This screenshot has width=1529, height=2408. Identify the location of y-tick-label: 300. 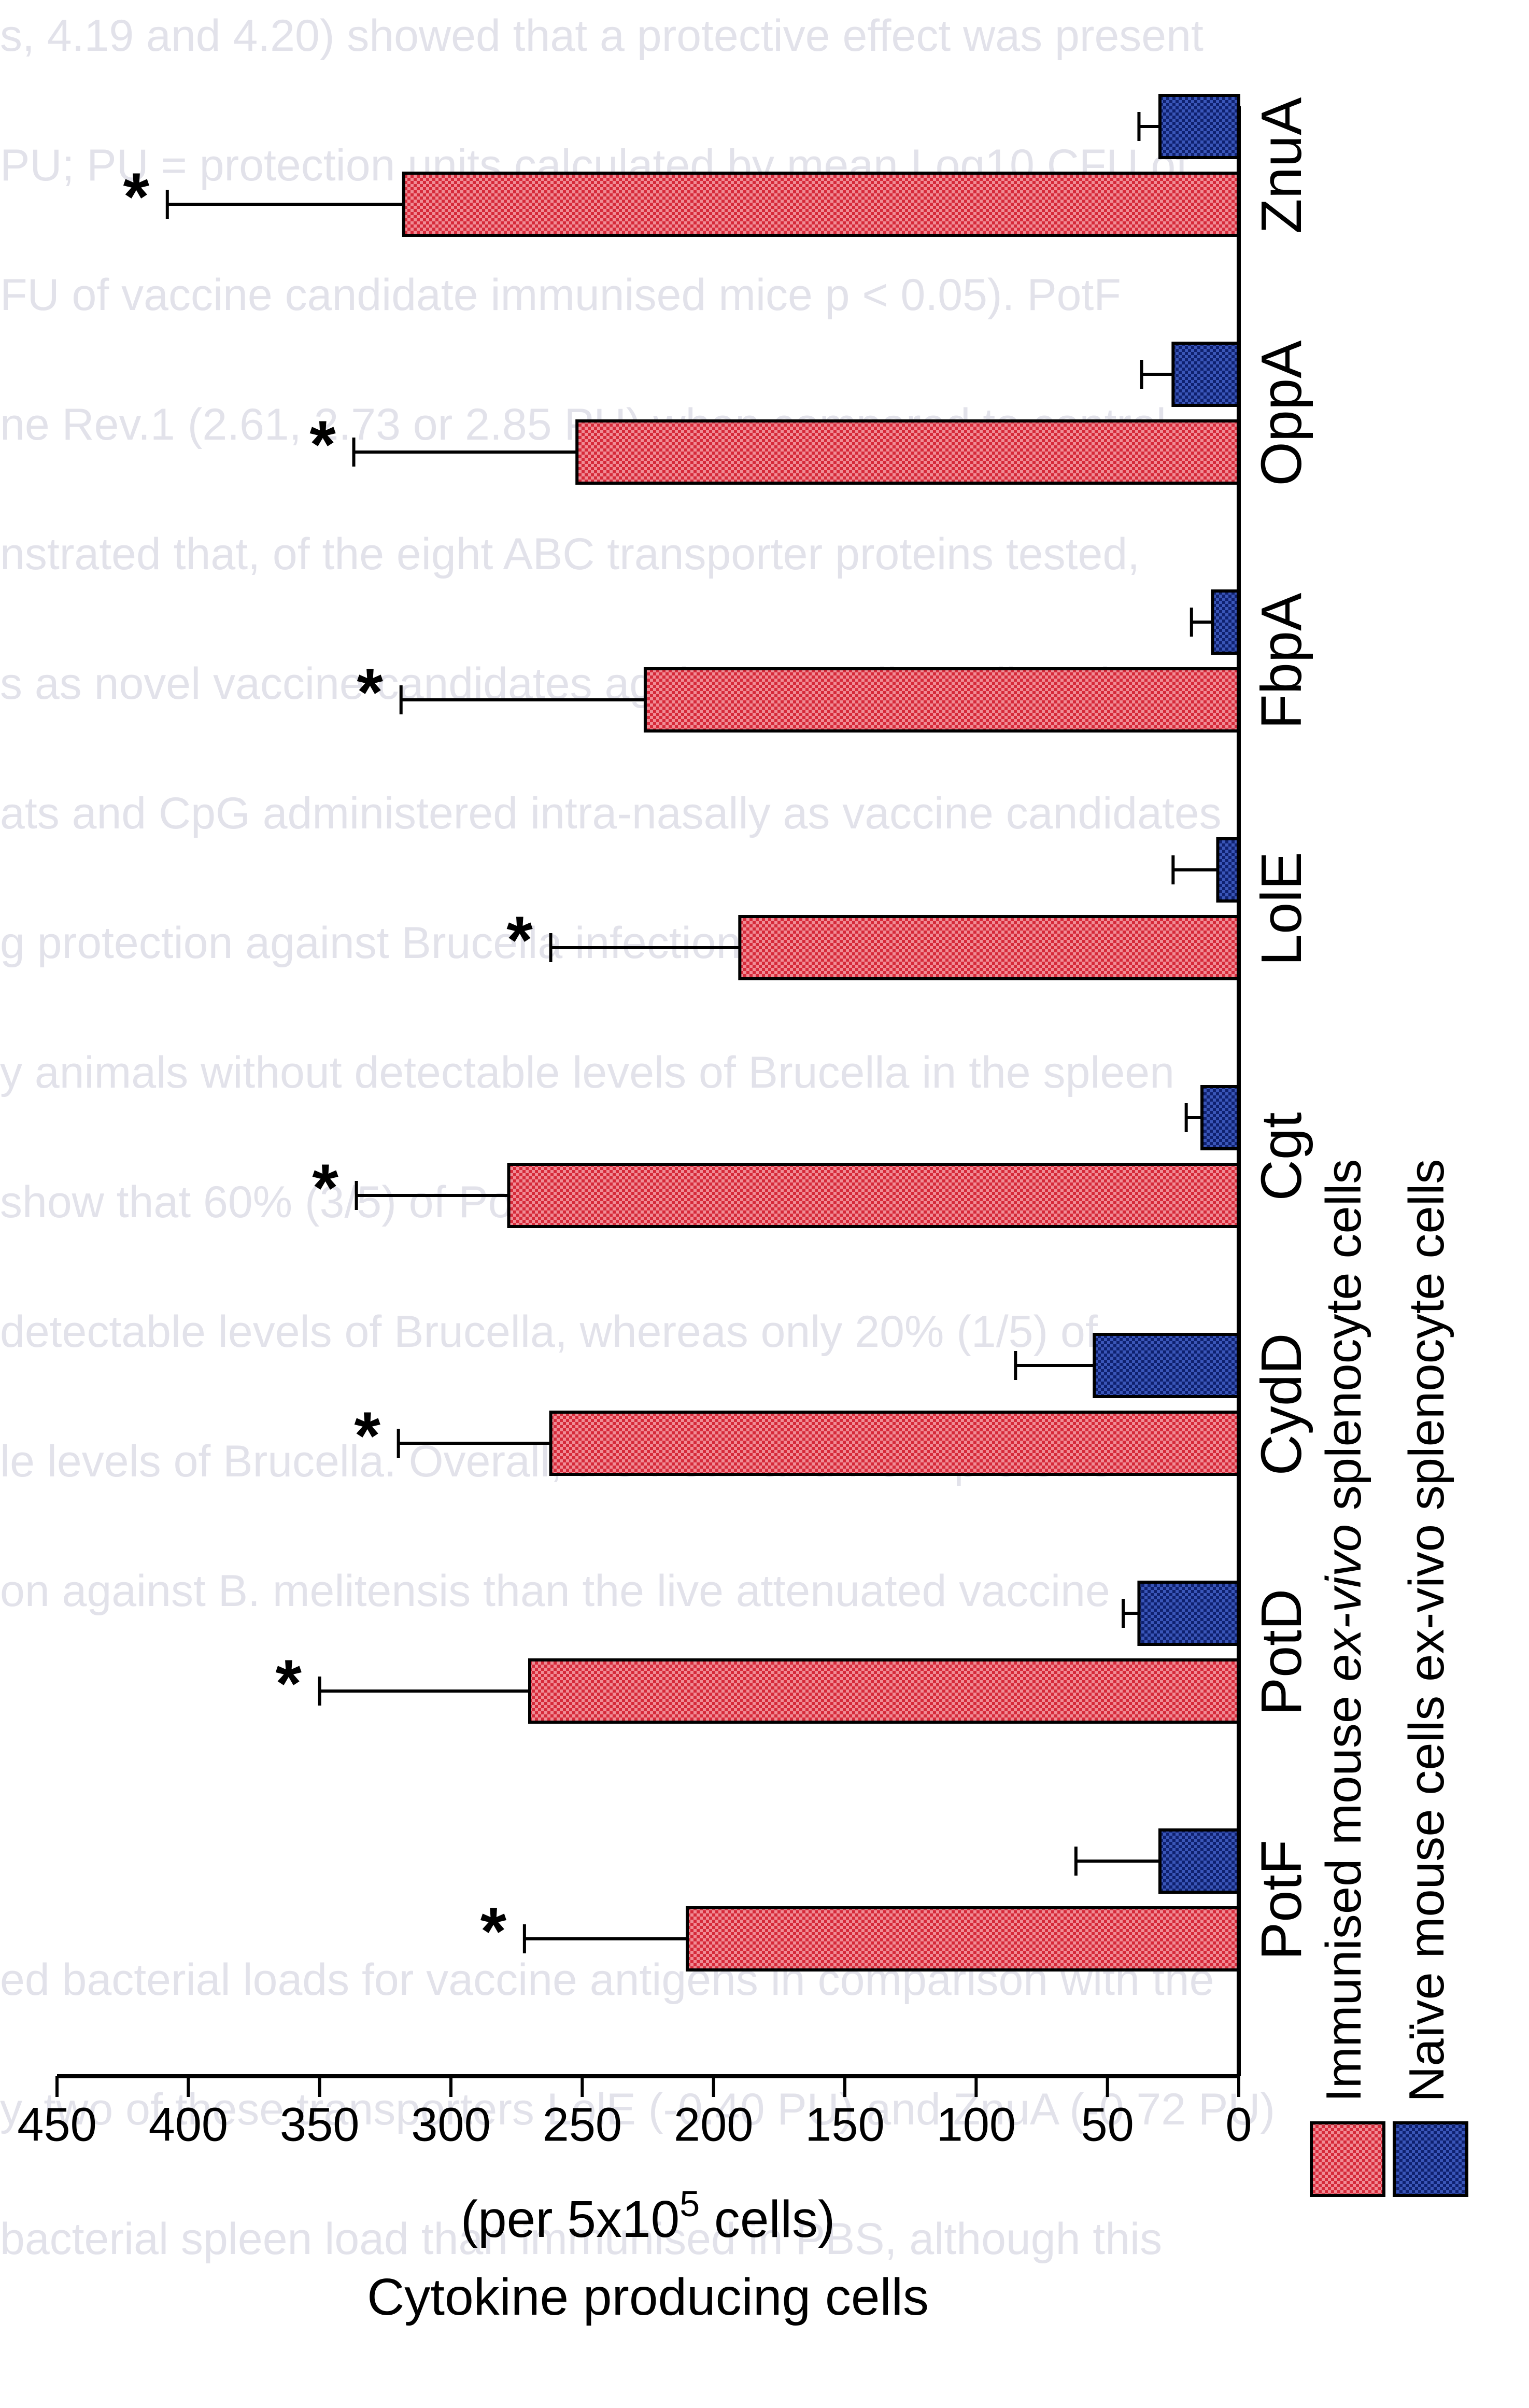
(451, 2124).